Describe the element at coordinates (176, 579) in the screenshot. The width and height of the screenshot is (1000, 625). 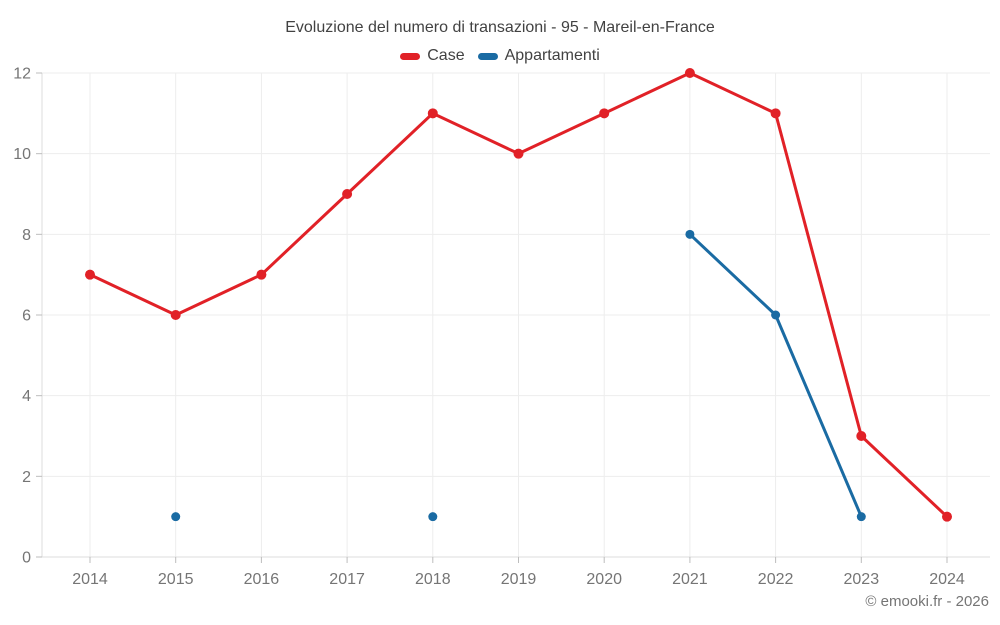
I see `x-tick-label: 2015` at that location.